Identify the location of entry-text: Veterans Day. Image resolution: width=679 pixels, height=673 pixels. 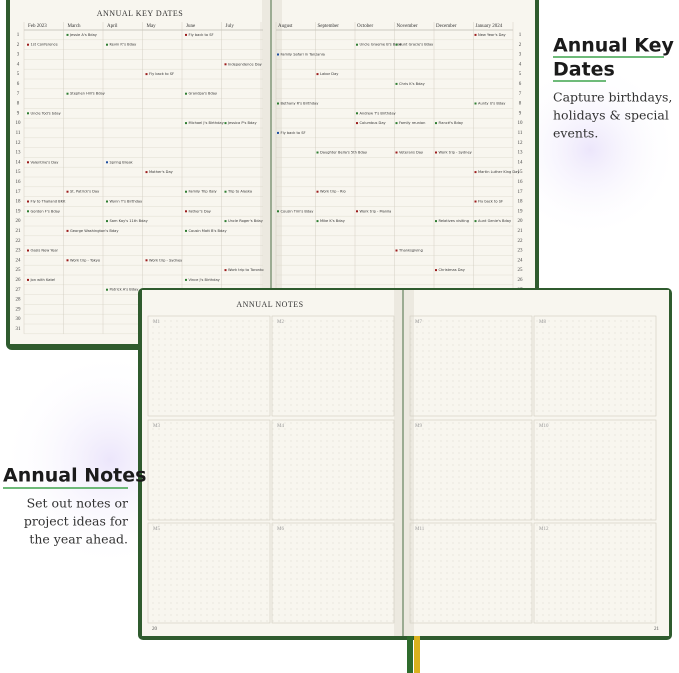
(411, 153).